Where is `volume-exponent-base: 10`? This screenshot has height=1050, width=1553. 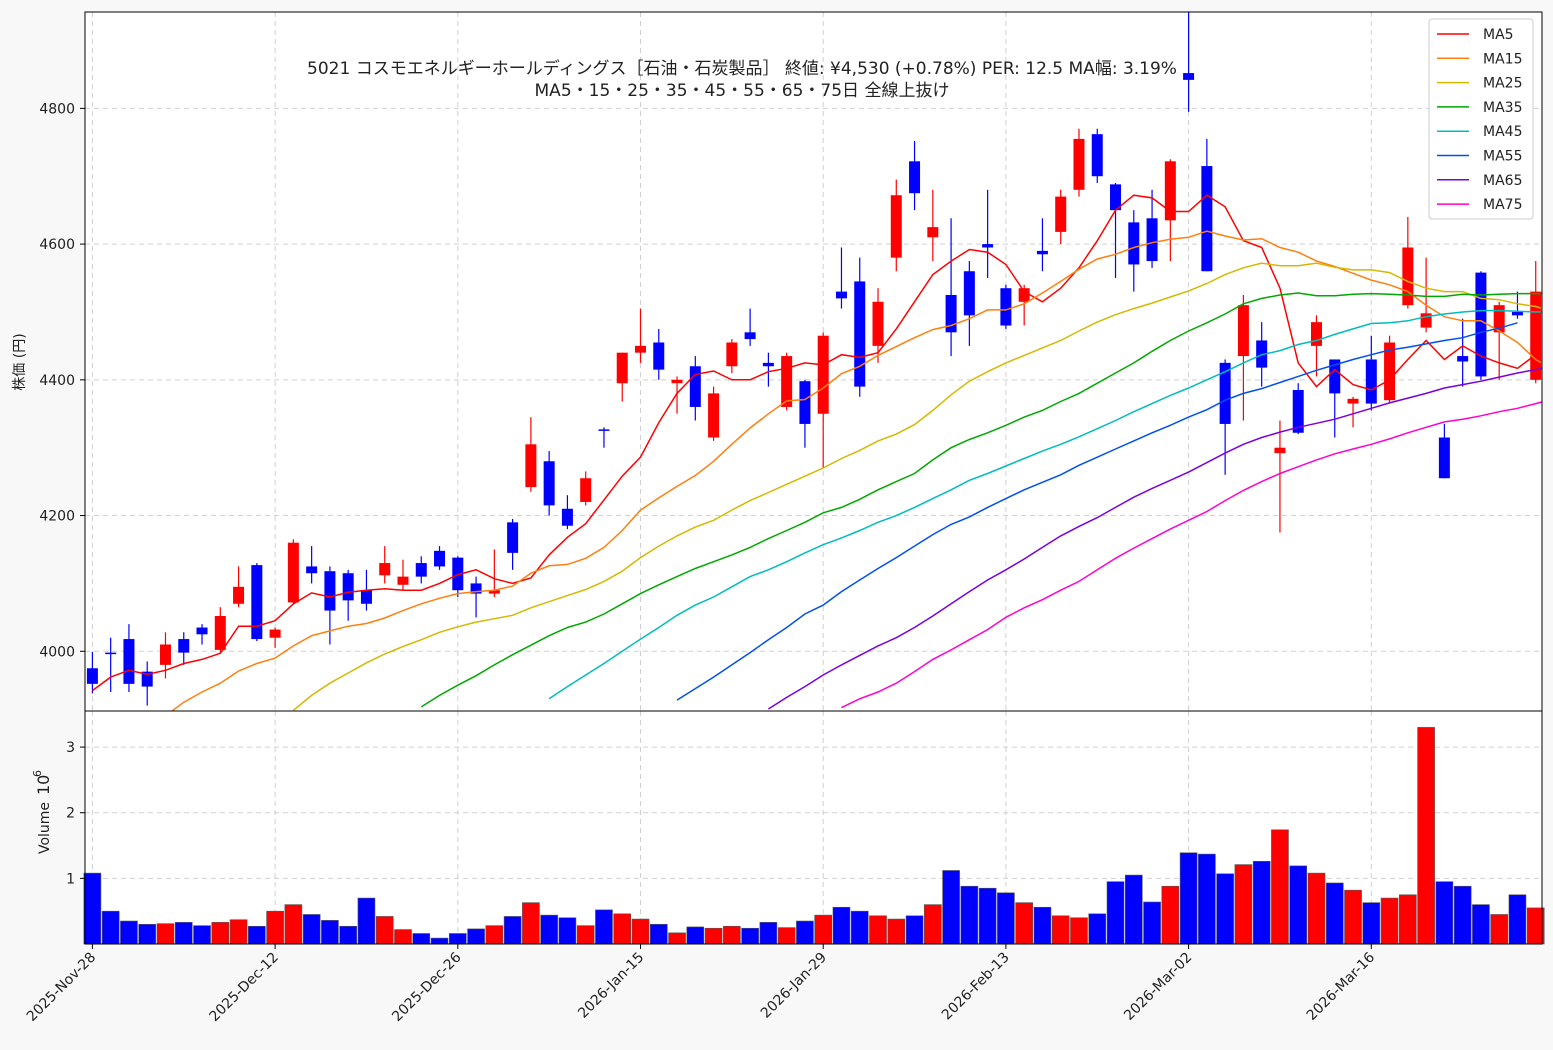
volume-exponent-base: 10 is located at coordinates (43, 785).